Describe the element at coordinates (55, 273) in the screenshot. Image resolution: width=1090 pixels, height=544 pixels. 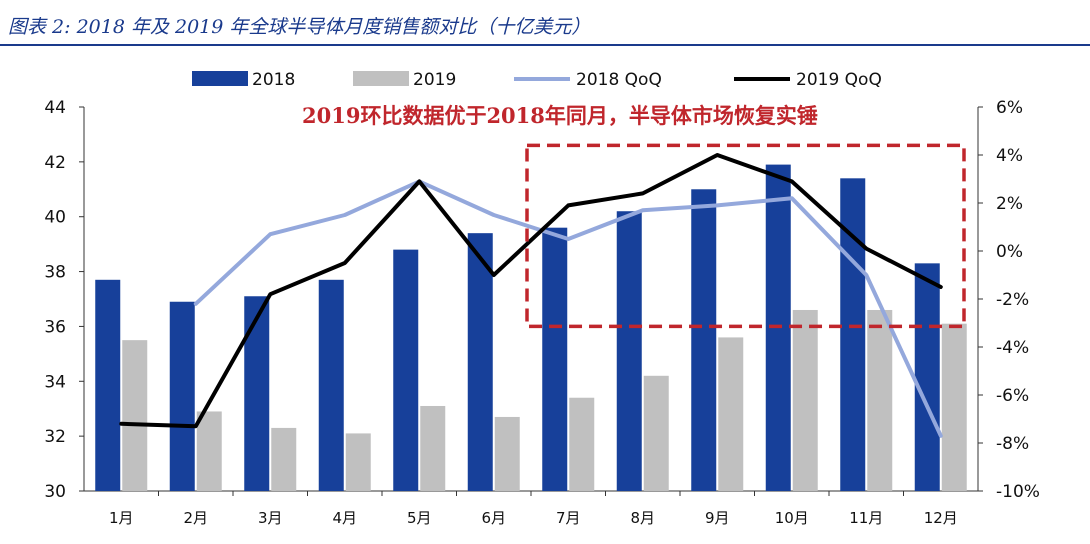
I see `left-tick-label: 38` at that location.